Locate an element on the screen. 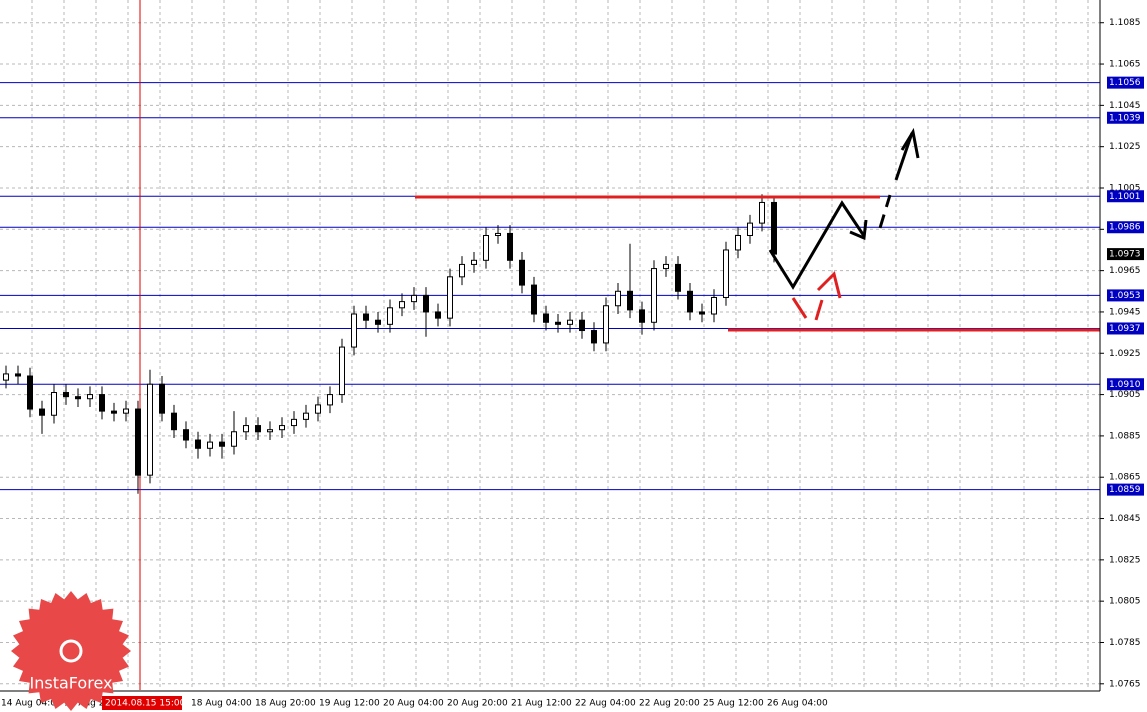 The image size is (1147, 712). logo: InstaForex is located at coordinates (71, 651).